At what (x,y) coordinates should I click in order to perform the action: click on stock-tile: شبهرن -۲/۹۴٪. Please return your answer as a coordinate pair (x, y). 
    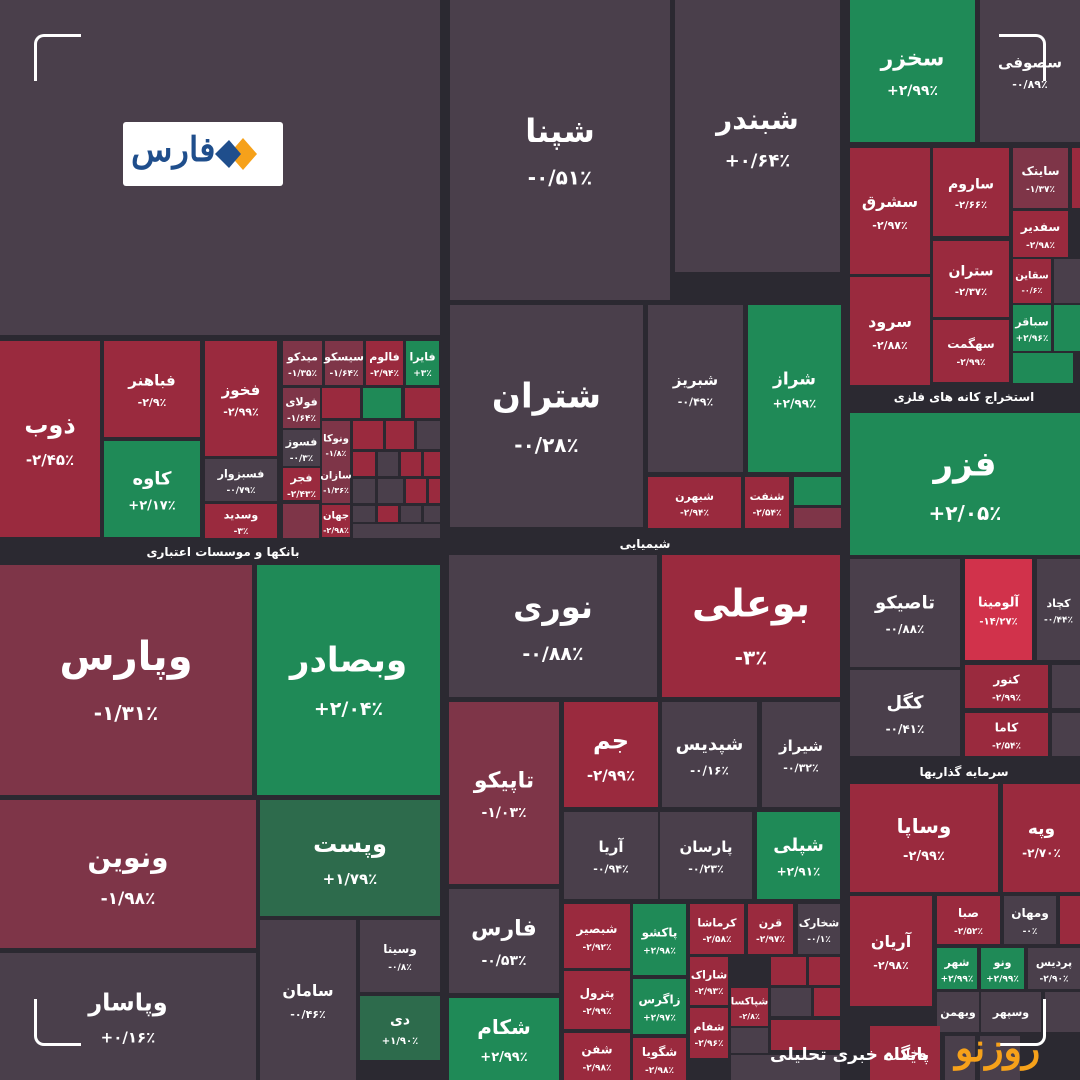
    Looking at the image, I should click on (694, 502).